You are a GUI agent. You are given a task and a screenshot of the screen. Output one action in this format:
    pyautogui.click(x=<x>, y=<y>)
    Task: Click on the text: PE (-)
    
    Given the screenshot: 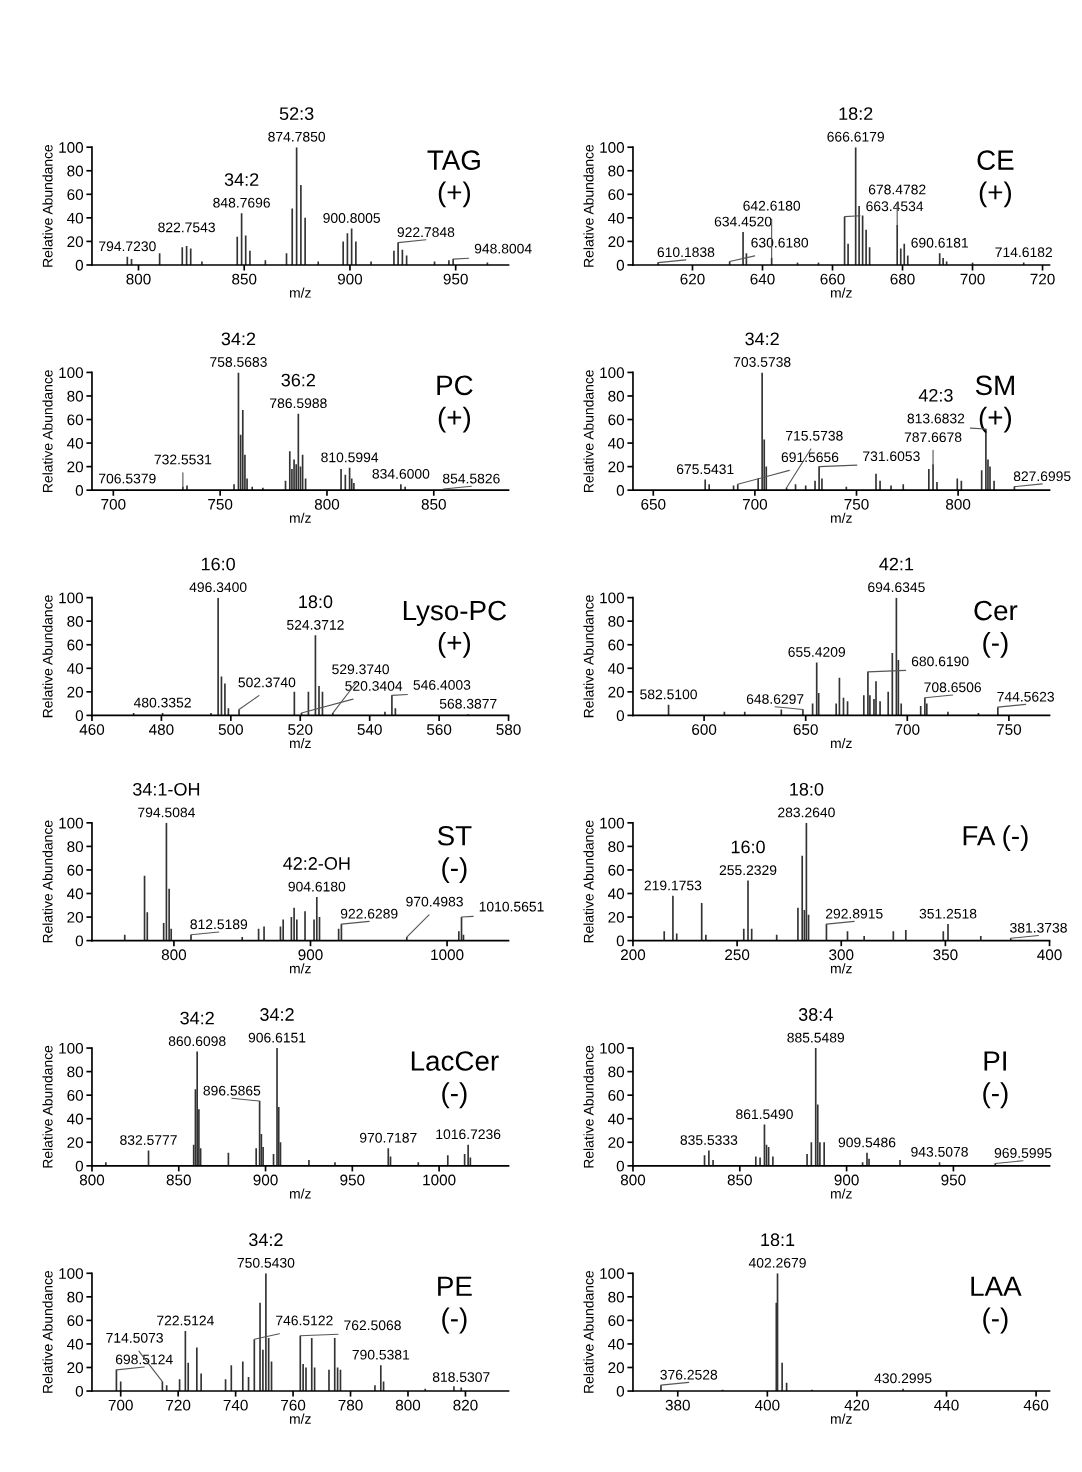 What is the action you would take?
    pyautogui.click(x=455, y=1305)
    